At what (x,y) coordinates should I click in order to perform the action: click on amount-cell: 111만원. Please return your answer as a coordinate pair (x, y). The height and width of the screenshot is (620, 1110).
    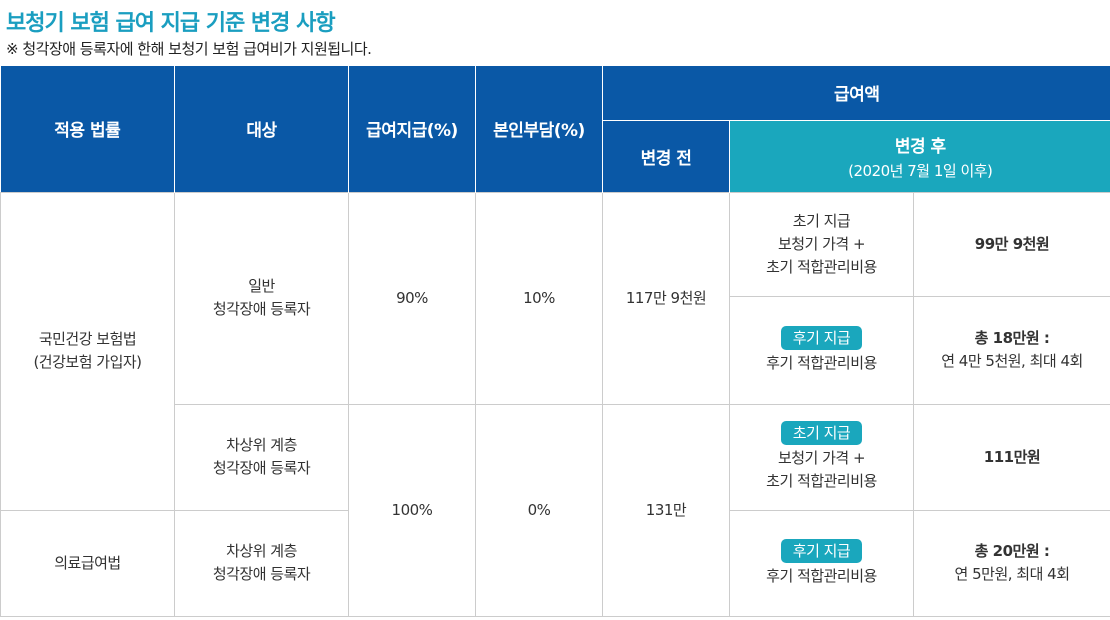
    Looking at the image, I should click on (1011, 457).